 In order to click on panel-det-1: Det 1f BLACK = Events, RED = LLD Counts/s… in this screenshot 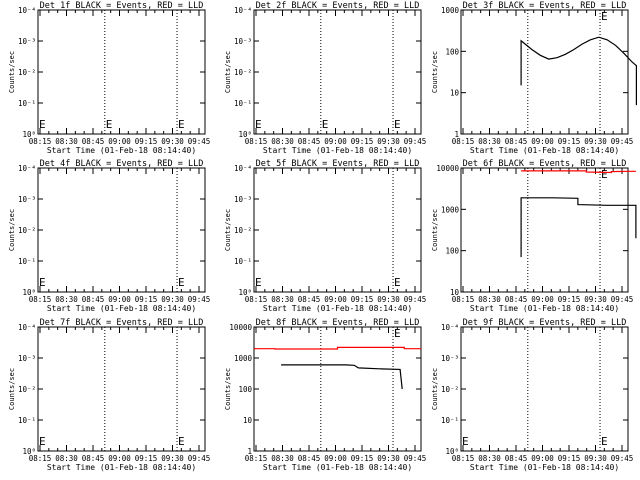, I will do `click(109, 78)`.